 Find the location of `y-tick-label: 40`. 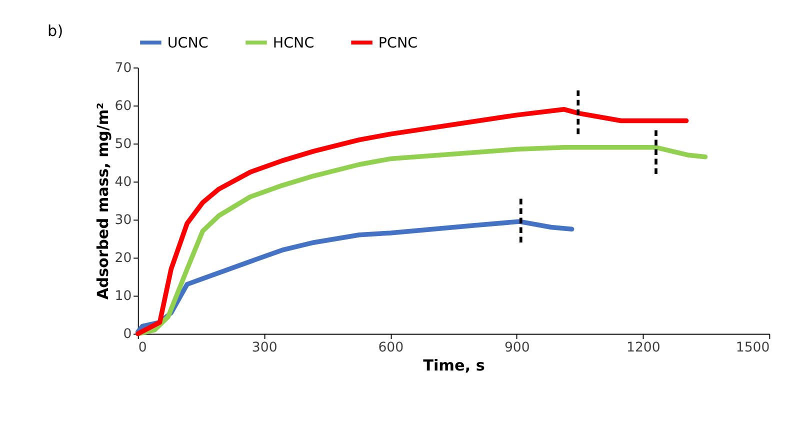

y-tick-label: 40 is located at coordinates (123, 182).